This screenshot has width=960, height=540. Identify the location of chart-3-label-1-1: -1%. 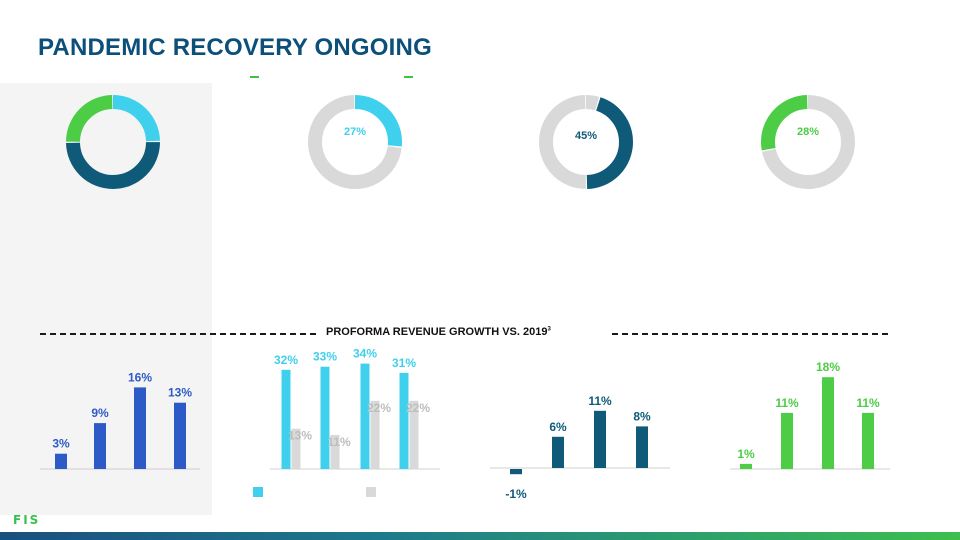
(516, 494).